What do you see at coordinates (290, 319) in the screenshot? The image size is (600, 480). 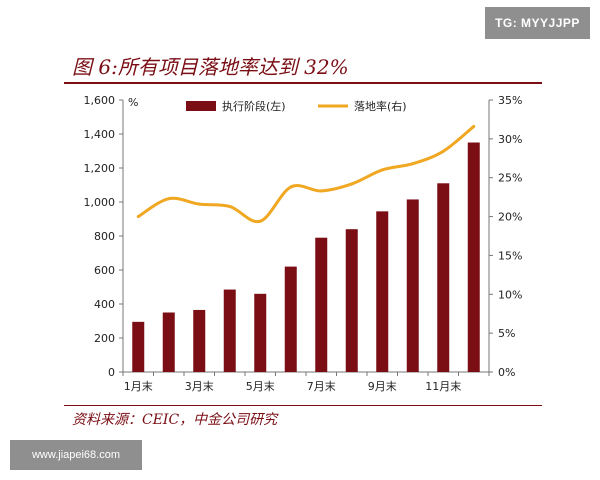 I see `bar-6月末` at bounding box center [290, 319].